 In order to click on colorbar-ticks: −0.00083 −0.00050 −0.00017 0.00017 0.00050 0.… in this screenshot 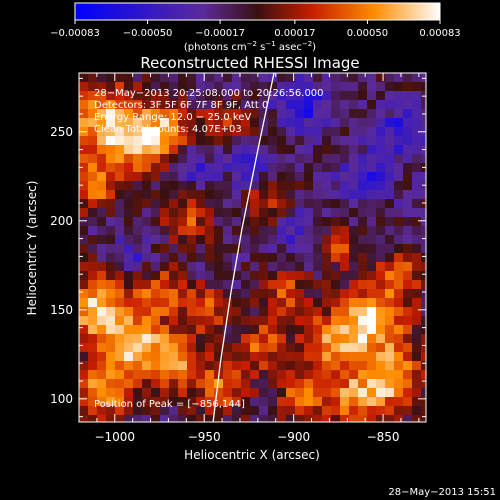, I will do `click(255, 29)`.